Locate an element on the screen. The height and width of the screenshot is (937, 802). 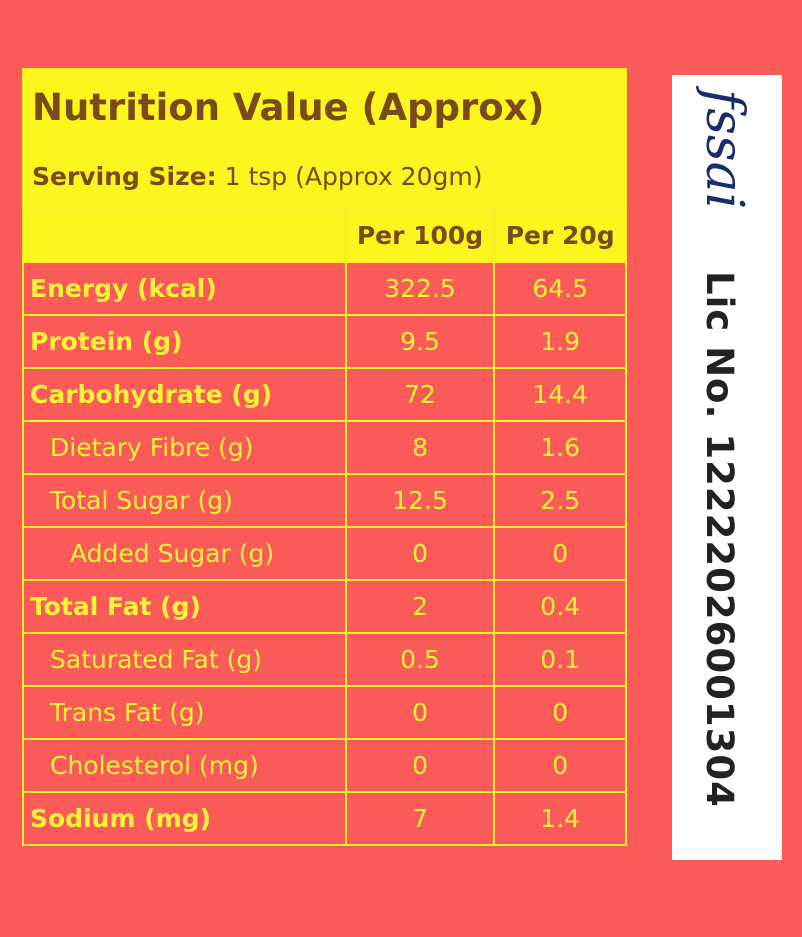
row-label: Dietary Fibre (g) is located at coordinates (184, 447).